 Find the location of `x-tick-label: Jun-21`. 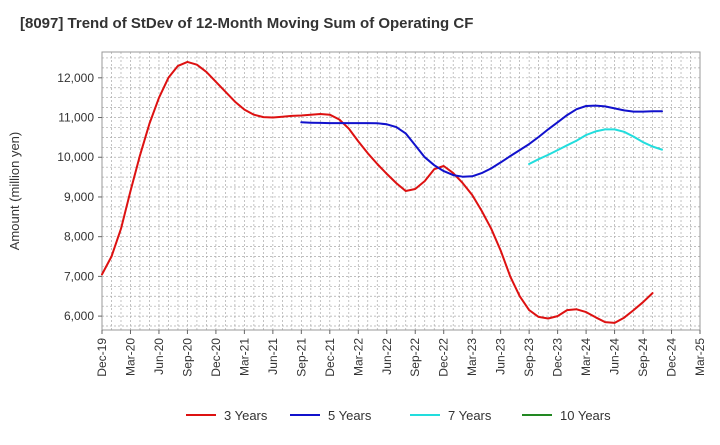

x-tick-label: Jun-21 is located at coordinates (273, 356).